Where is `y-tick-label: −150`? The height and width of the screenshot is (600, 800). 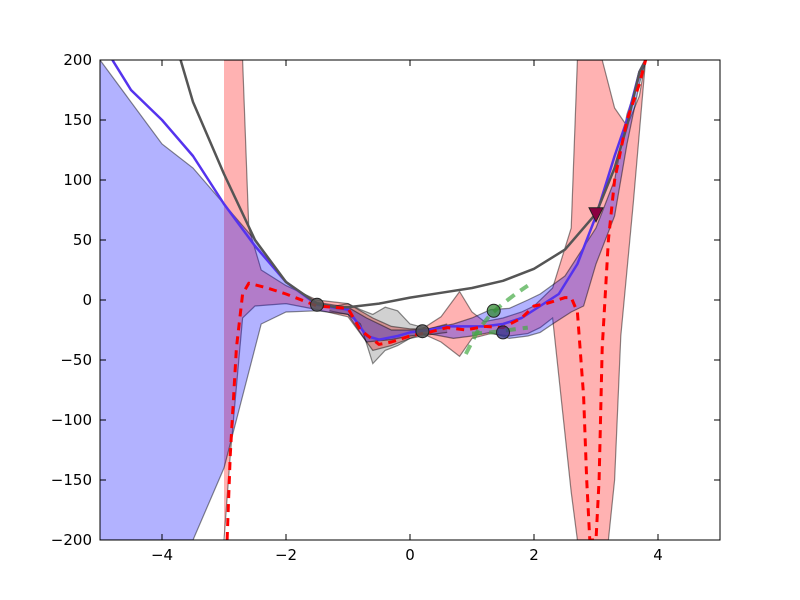
y-tick-label: −150 is located at coordinates (71, 480).